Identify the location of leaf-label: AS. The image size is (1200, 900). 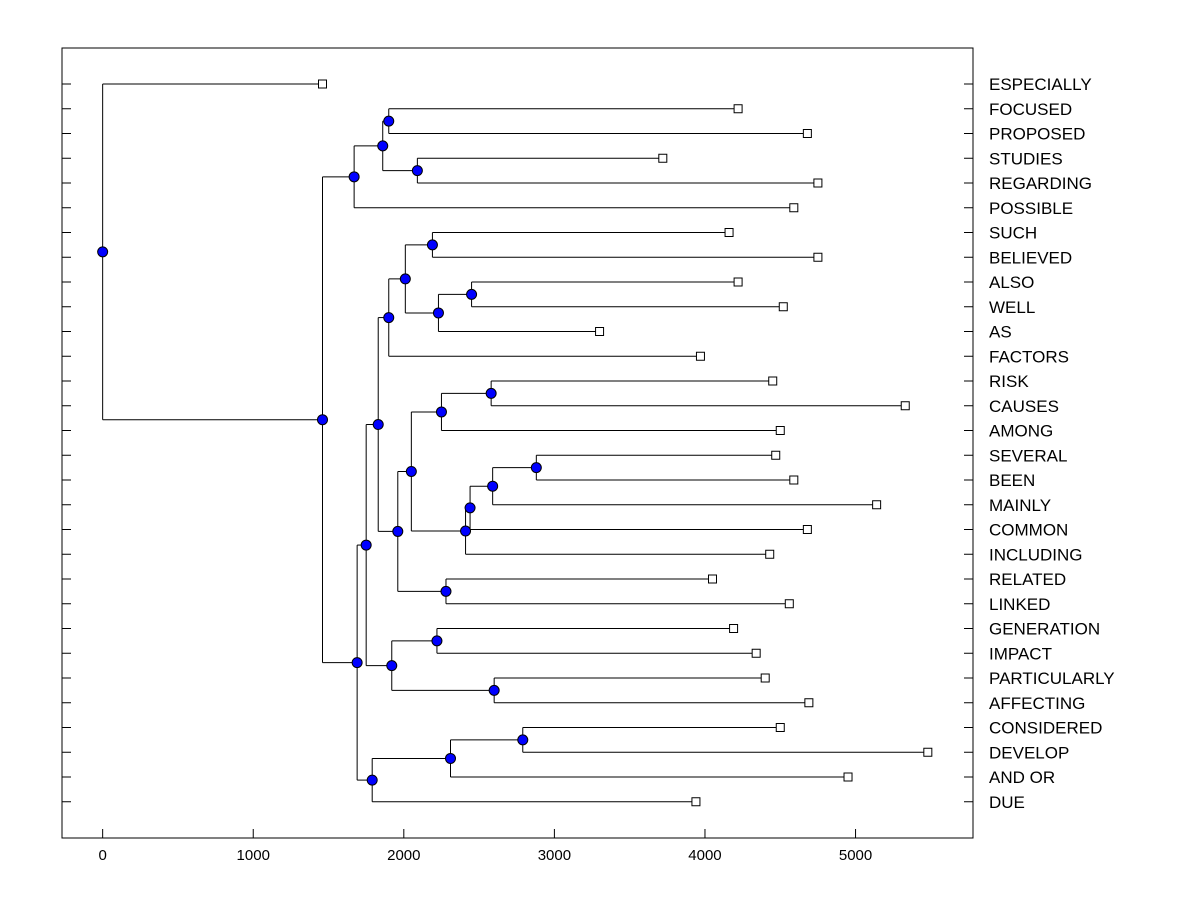
(1000, 332).